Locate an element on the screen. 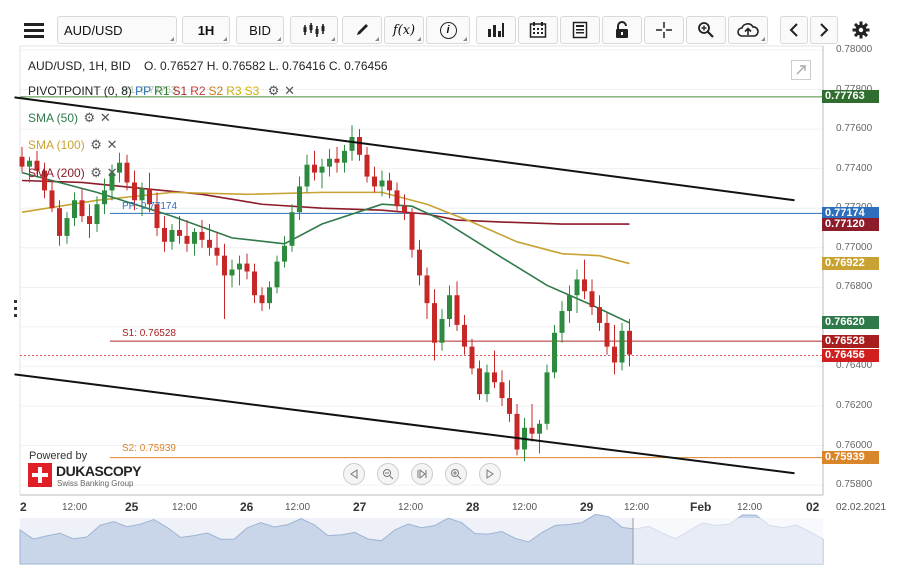 The image size is (897, 568). price-tag: 0.77120 is located at coordinates (850, 224).